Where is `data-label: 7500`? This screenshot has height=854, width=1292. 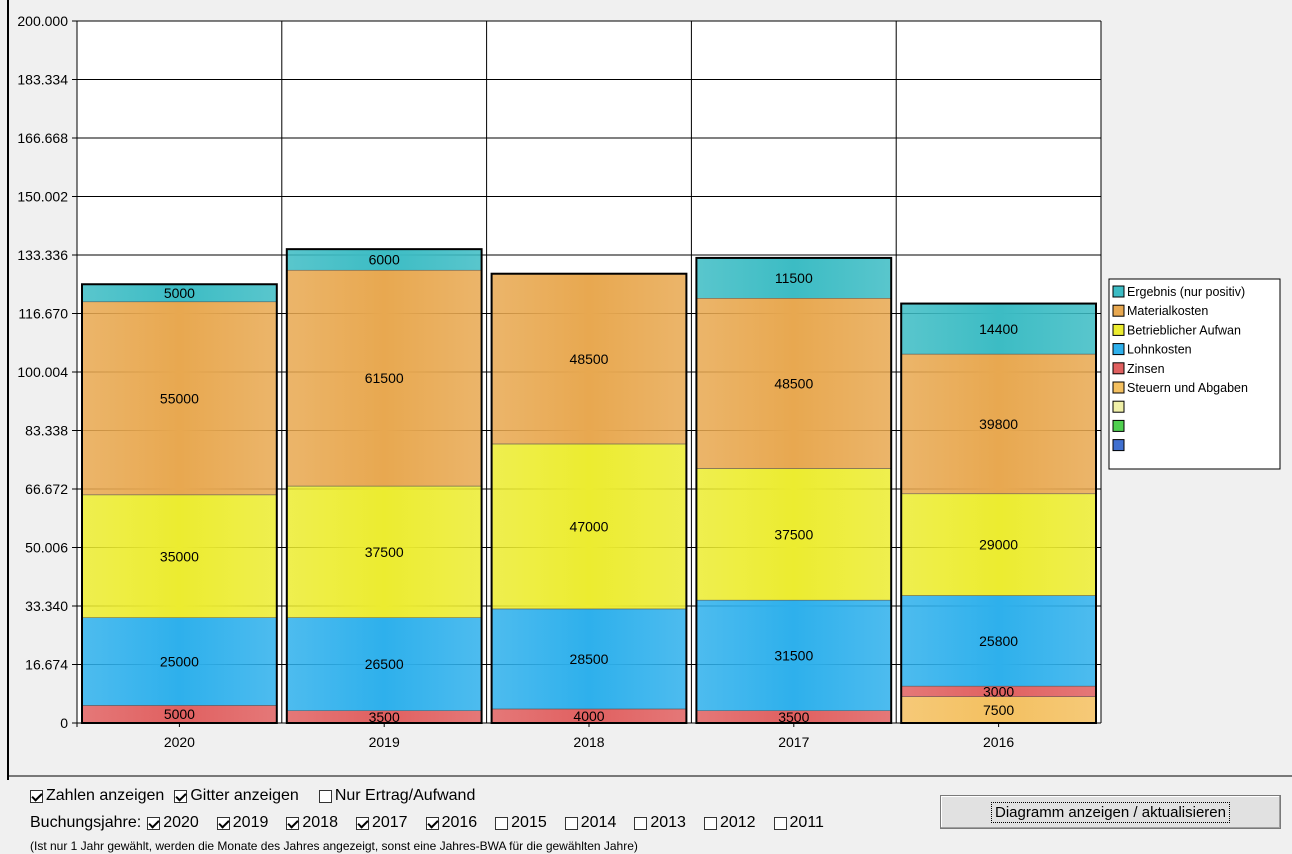
data-label: 7500 is located at coordinates (998, 710).